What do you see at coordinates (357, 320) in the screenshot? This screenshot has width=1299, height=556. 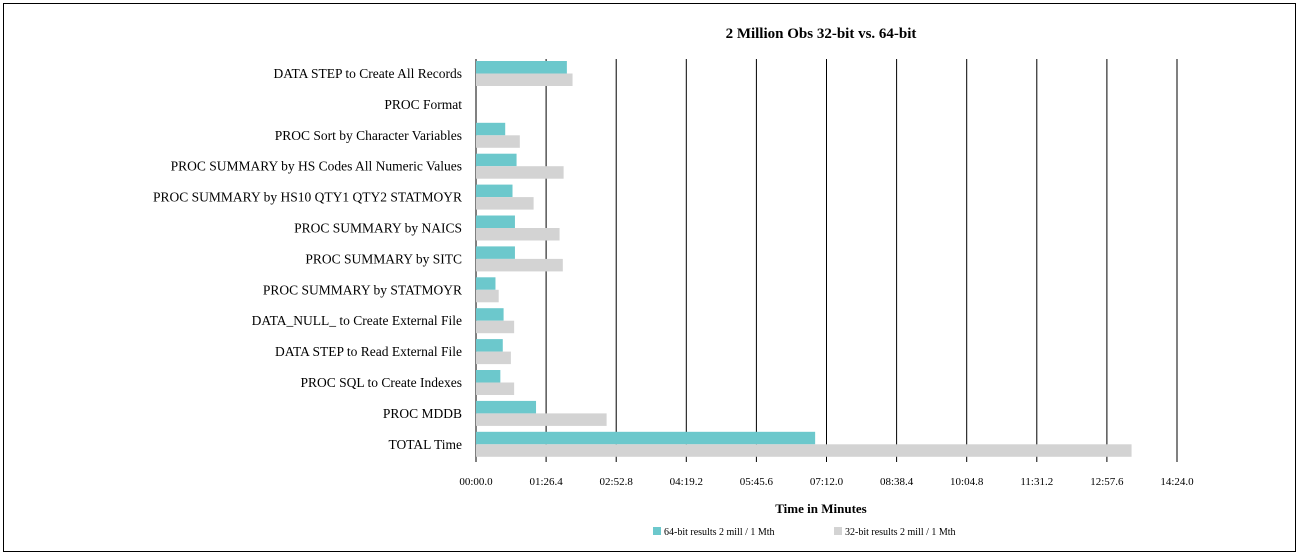 I see `category-label: DATA_NULL_ to Create External File` at bounding box center [357, 320].